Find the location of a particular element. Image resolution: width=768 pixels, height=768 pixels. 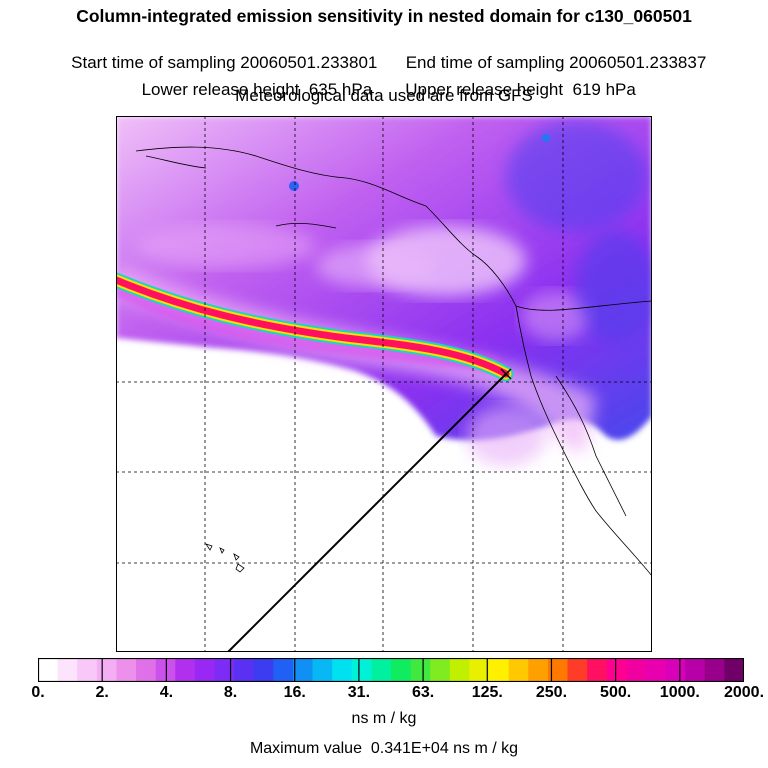

colorbar-tick-label: 63. is located at coordinates (423, 692).